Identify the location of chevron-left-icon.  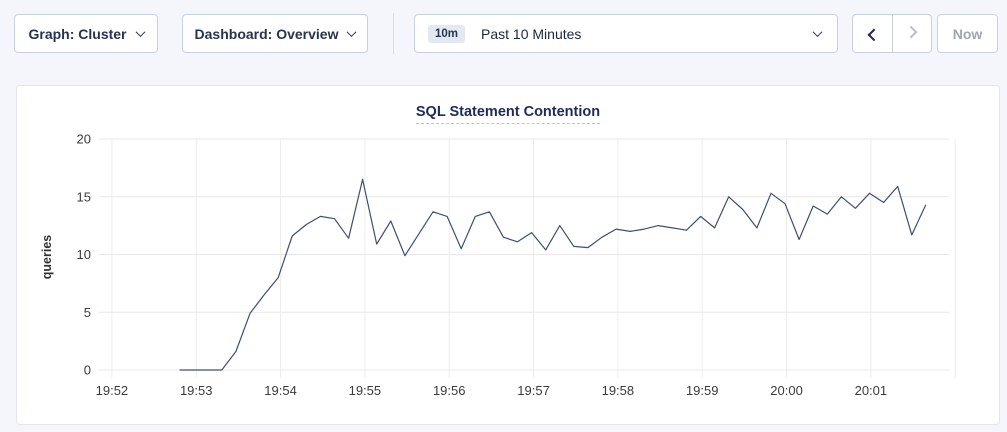
(874, 35).